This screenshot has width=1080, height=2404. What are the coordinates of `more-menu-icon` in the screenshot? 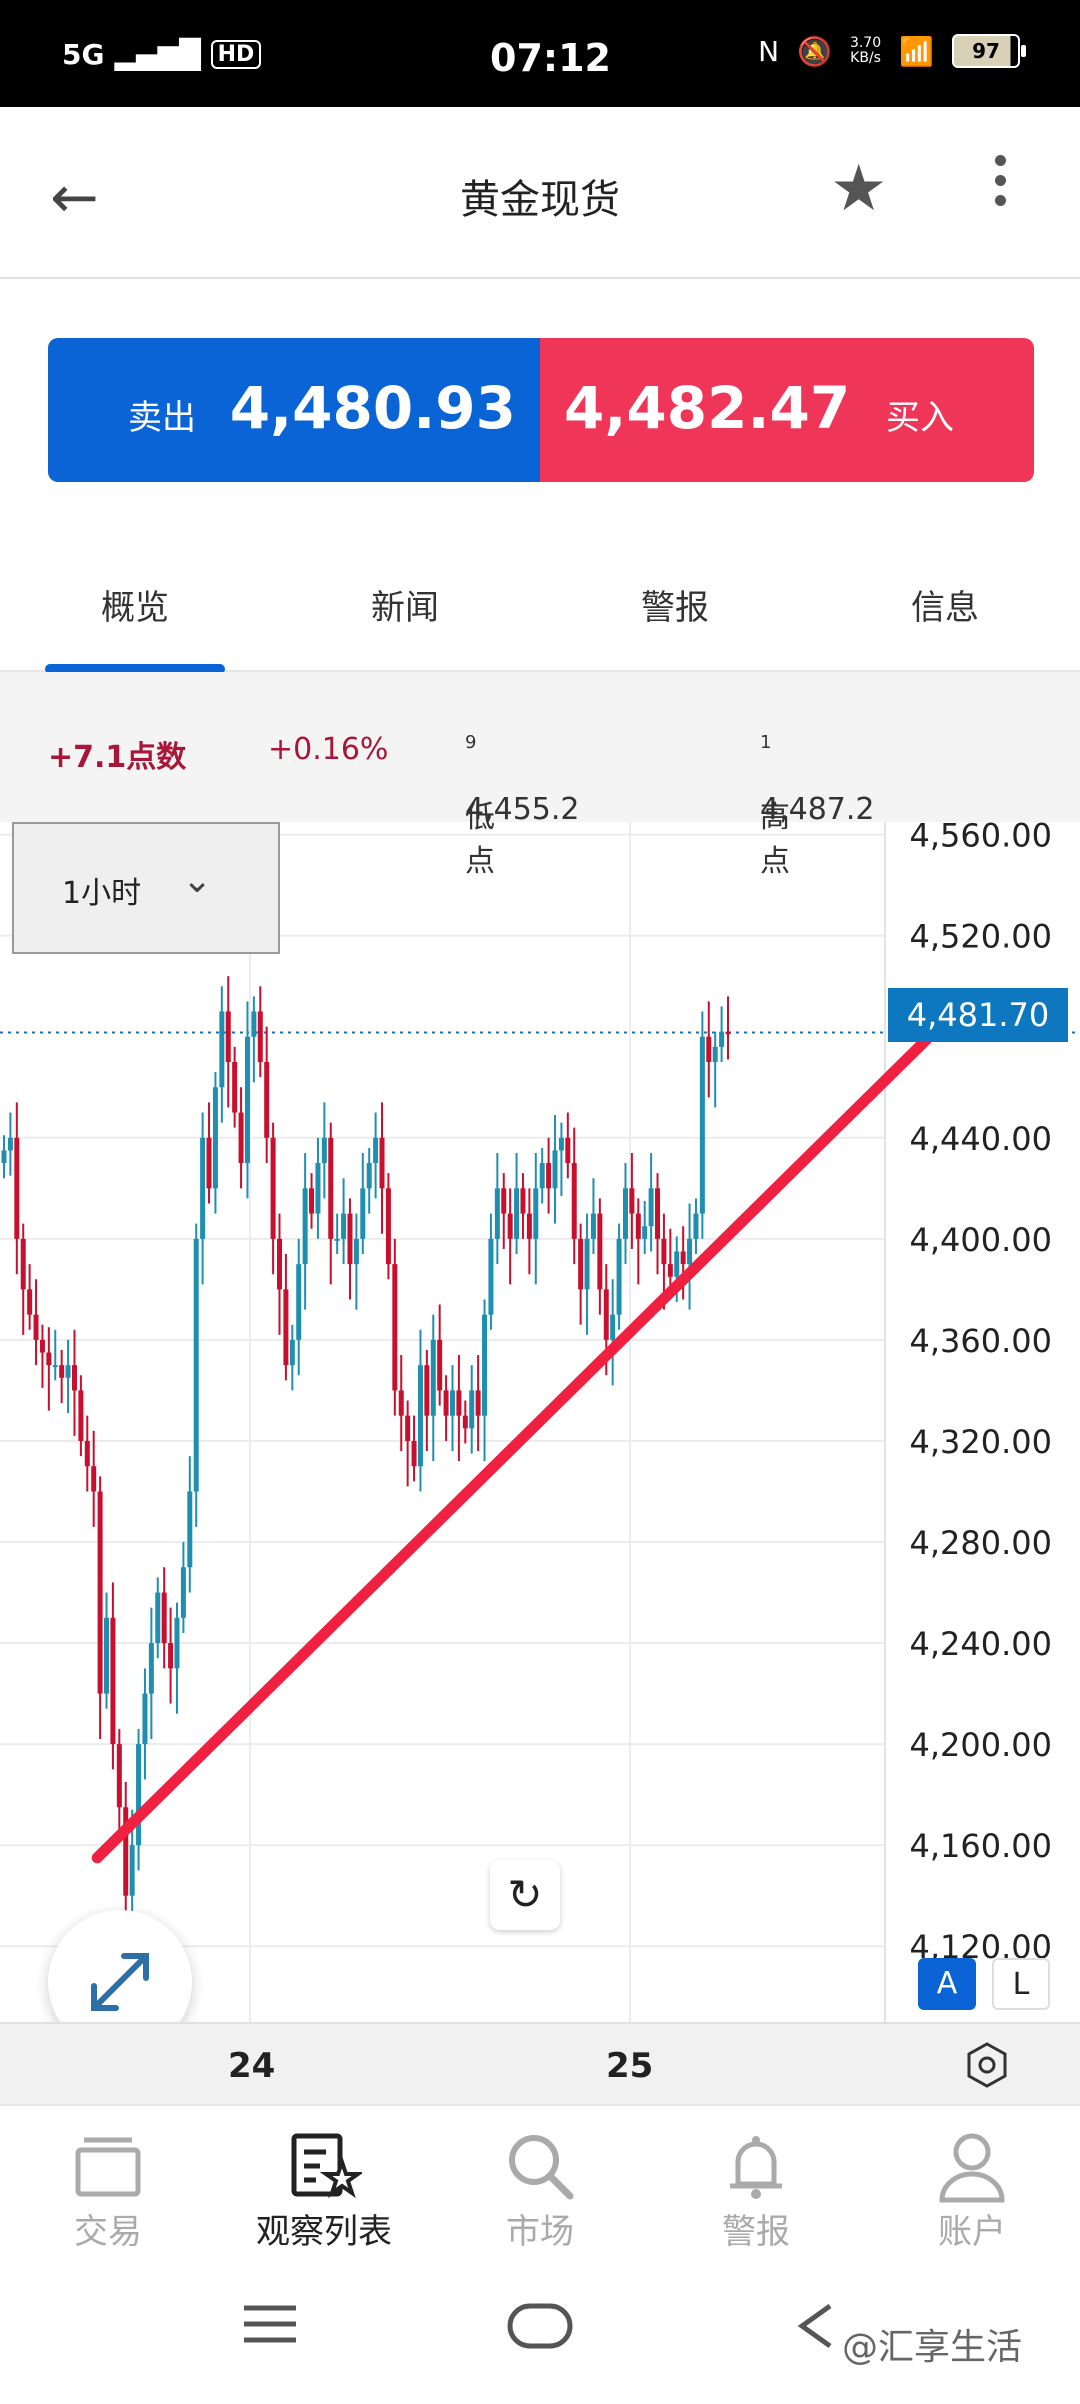 It's located at (1000, 185).